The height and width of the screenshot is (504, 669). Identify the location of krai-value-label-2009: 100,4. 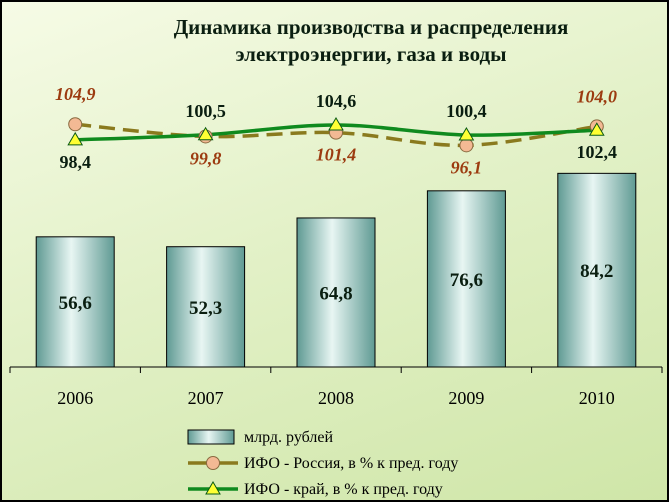
(466, 111).